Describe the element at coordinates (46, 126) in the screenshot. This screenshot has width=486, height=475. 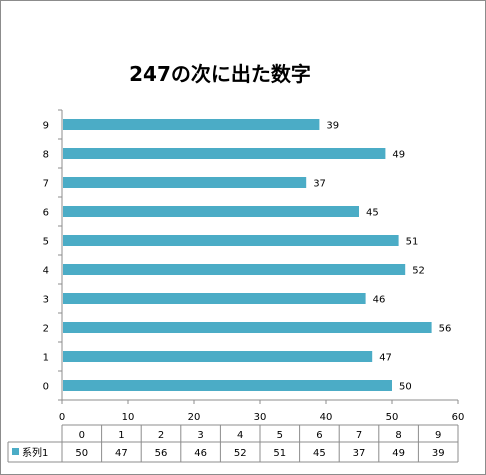
I see `category-label-9: 9` at that location.